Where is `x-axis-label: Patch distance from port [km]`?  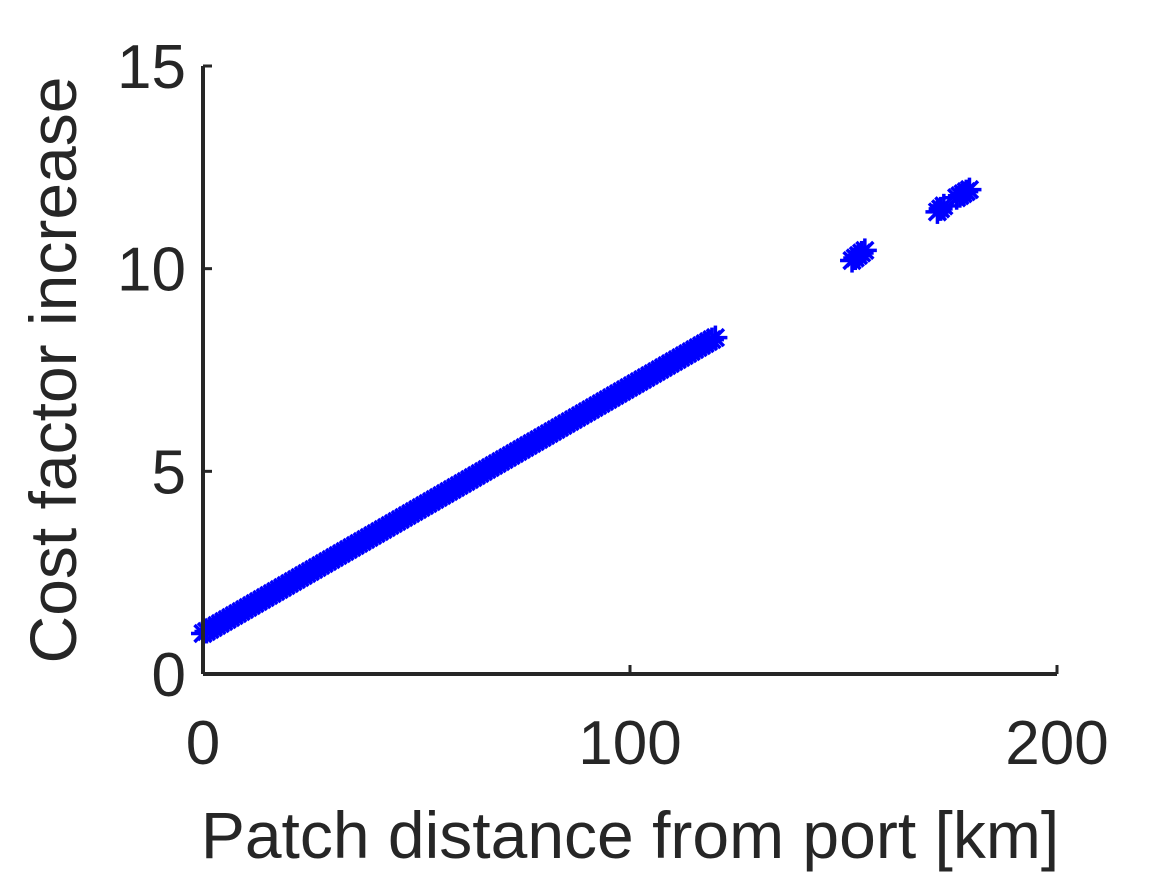
x-axis-label: Patch distance from port [km] is located at coordinates (630, 835).